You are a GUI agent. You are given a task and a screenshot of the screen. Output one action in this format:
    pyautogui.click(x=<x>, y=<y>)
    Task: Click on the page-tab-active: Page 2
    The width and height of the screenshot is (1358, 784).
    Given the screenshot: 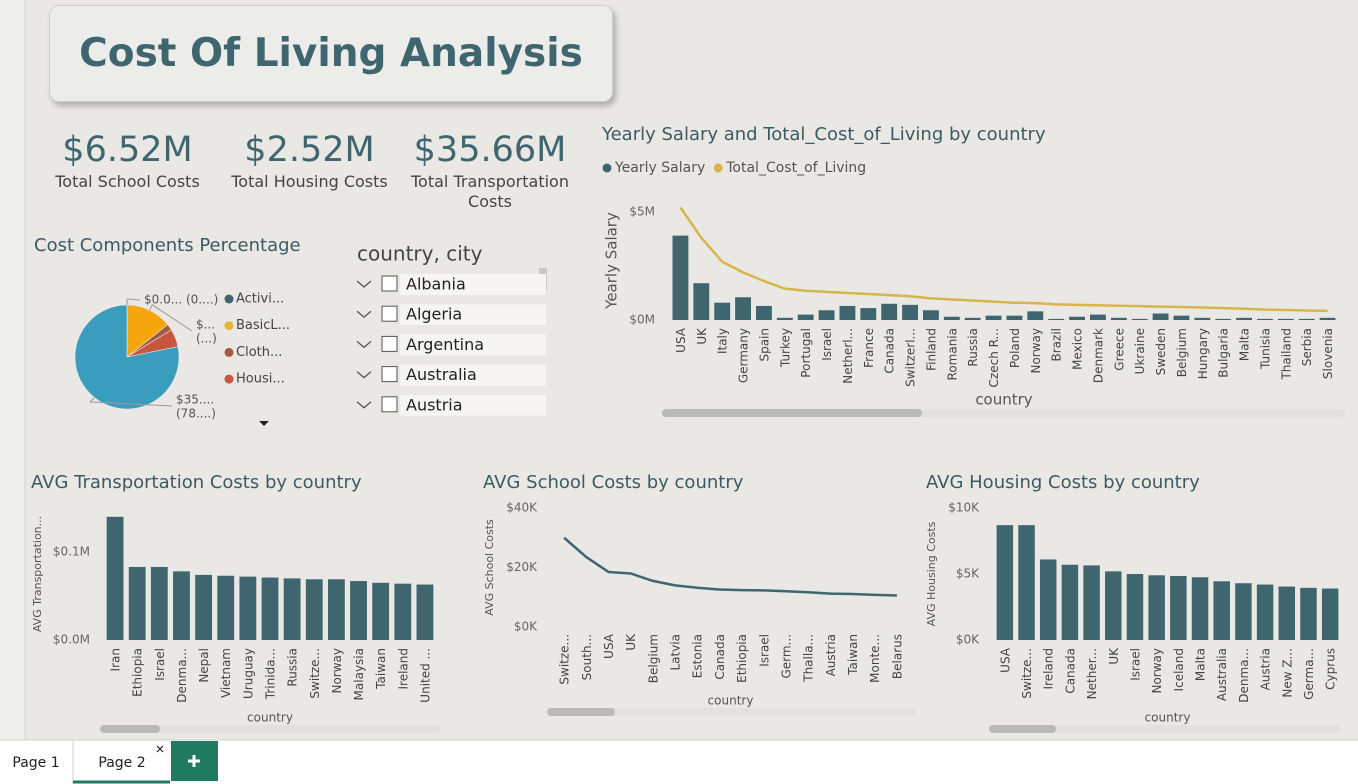 What is the action you would take?
    pyautogui.click(x=122, y=762)
    